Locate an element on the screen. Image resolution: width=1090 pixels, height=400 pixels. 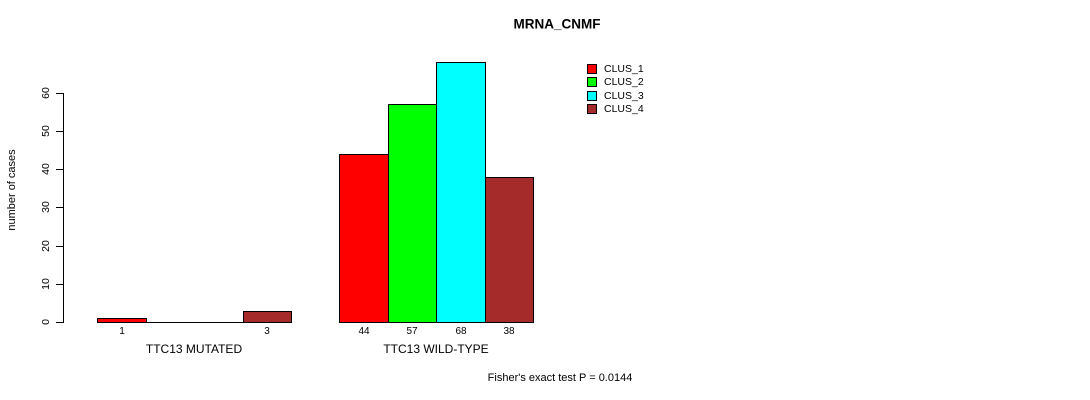
y-axis-line is located at coordinates (63, 208).